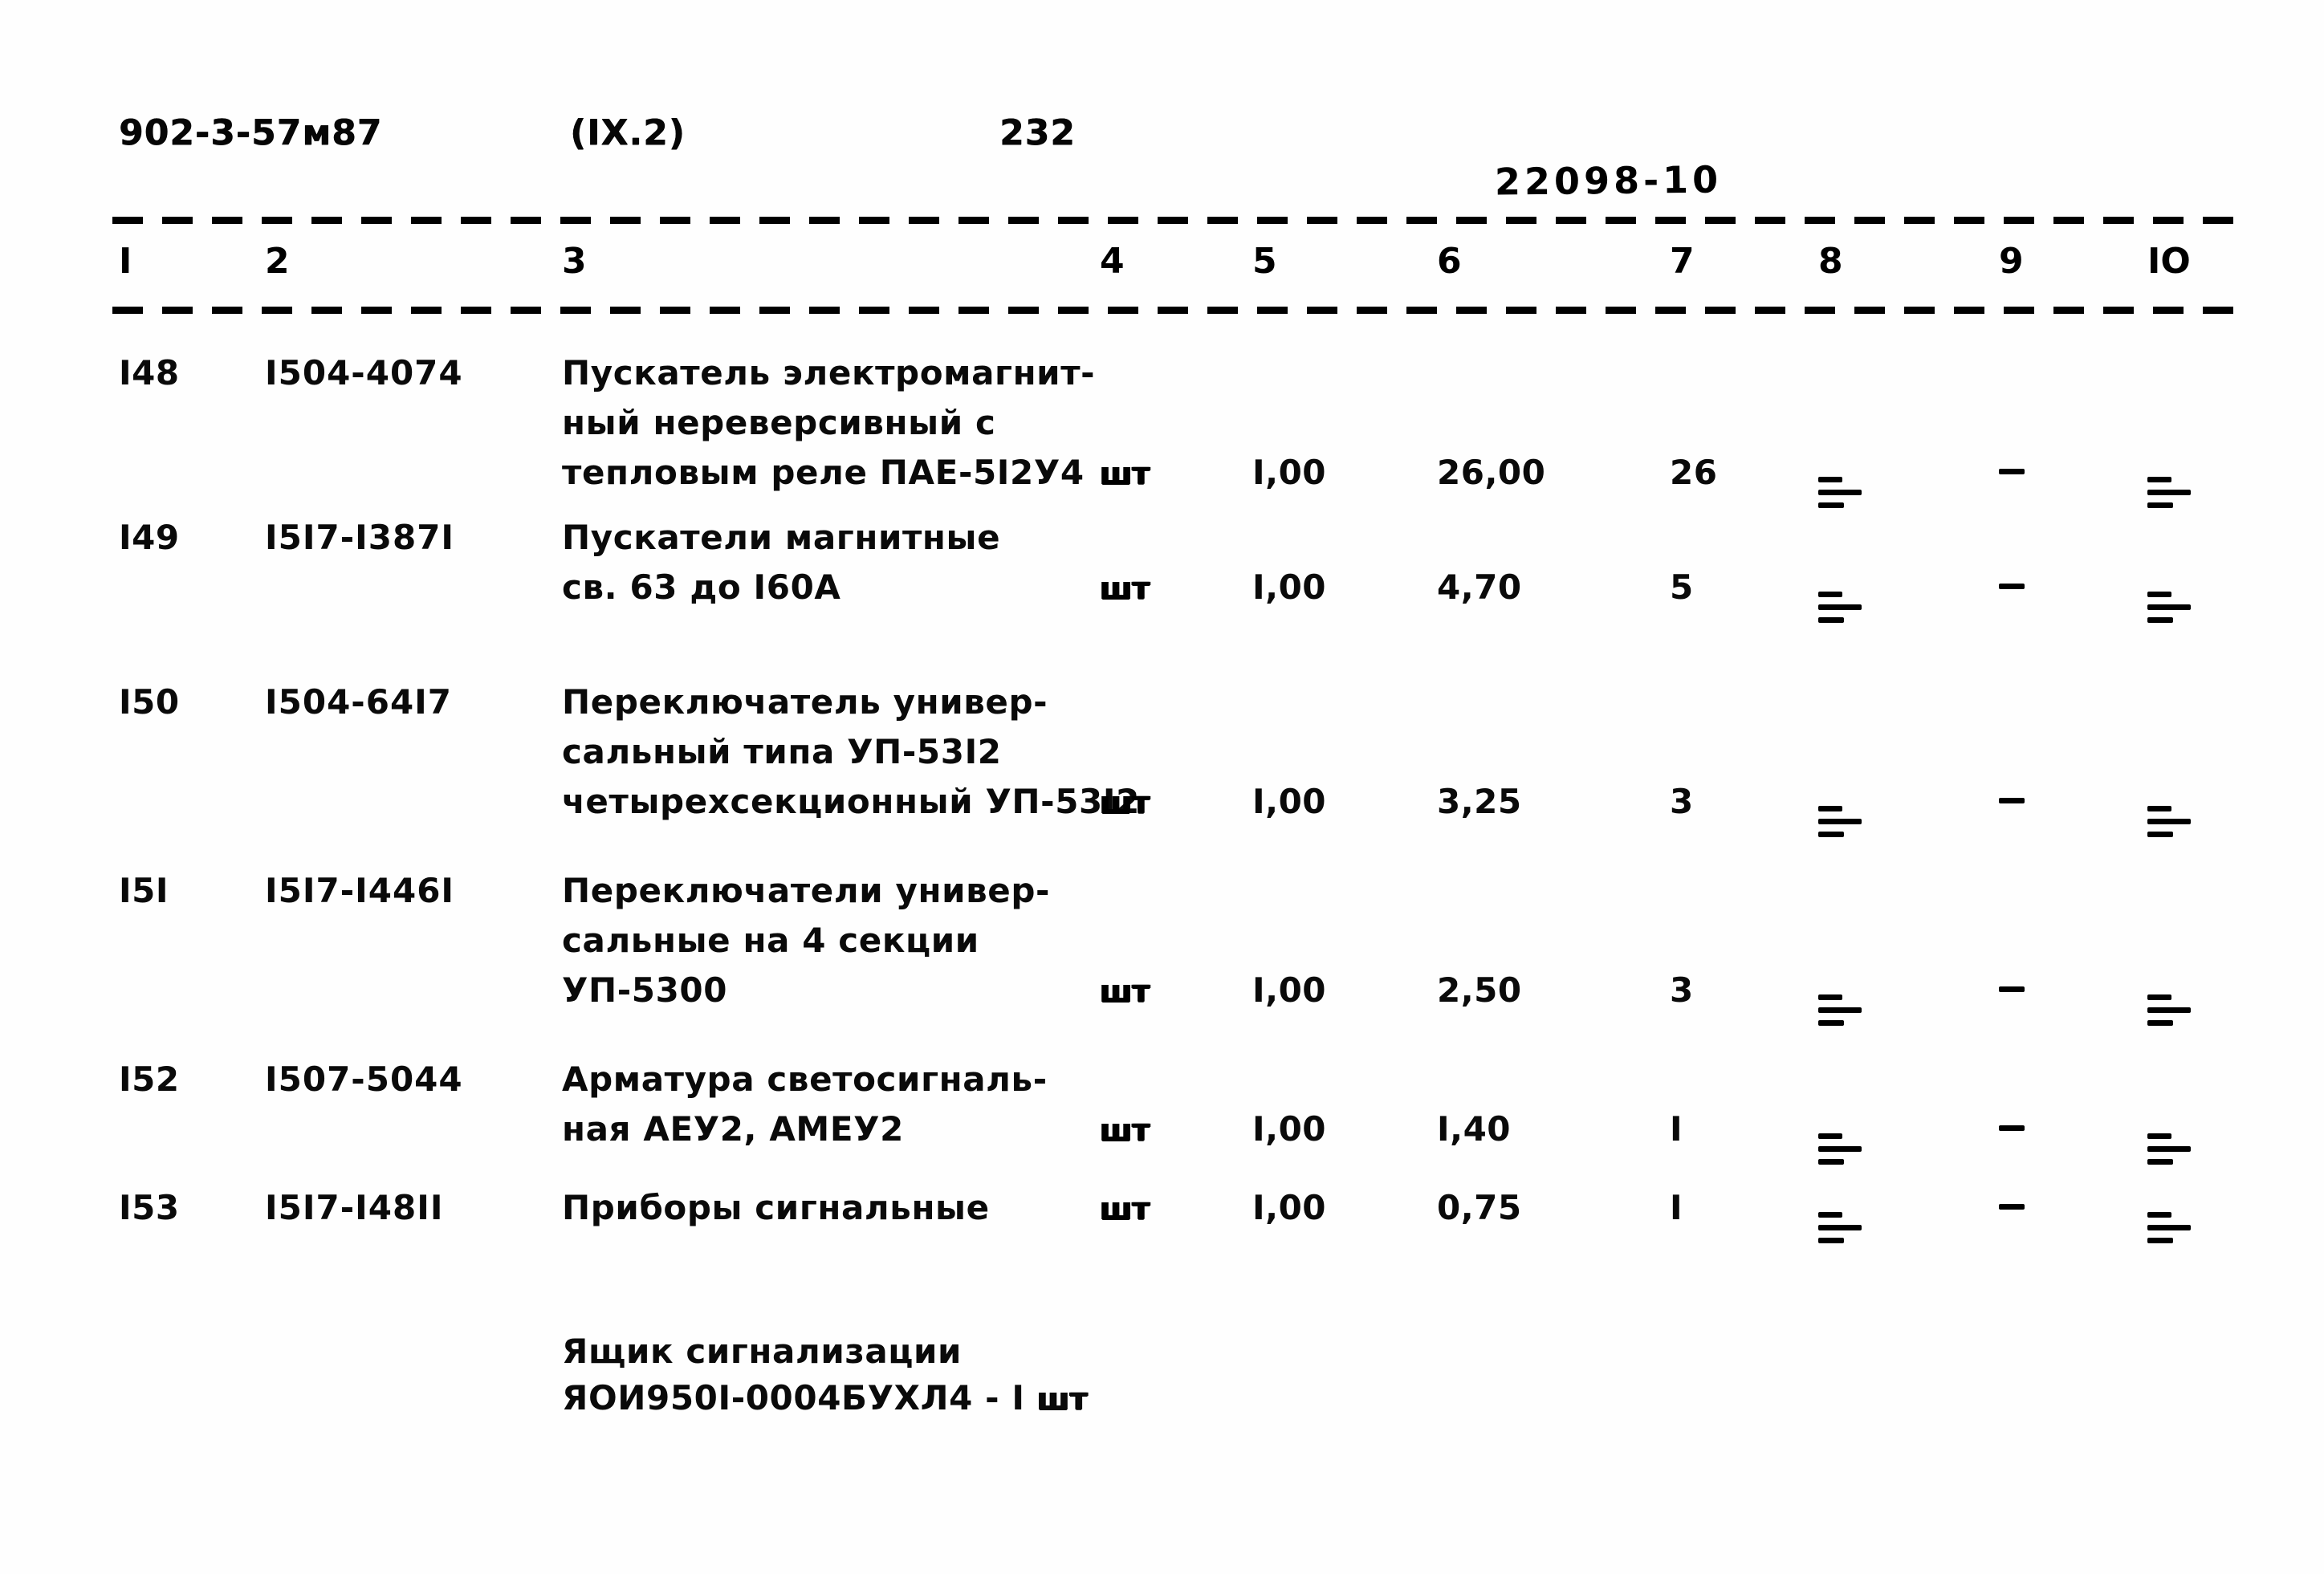  I want to click on row-price: 3,25, so click(1479, 801).